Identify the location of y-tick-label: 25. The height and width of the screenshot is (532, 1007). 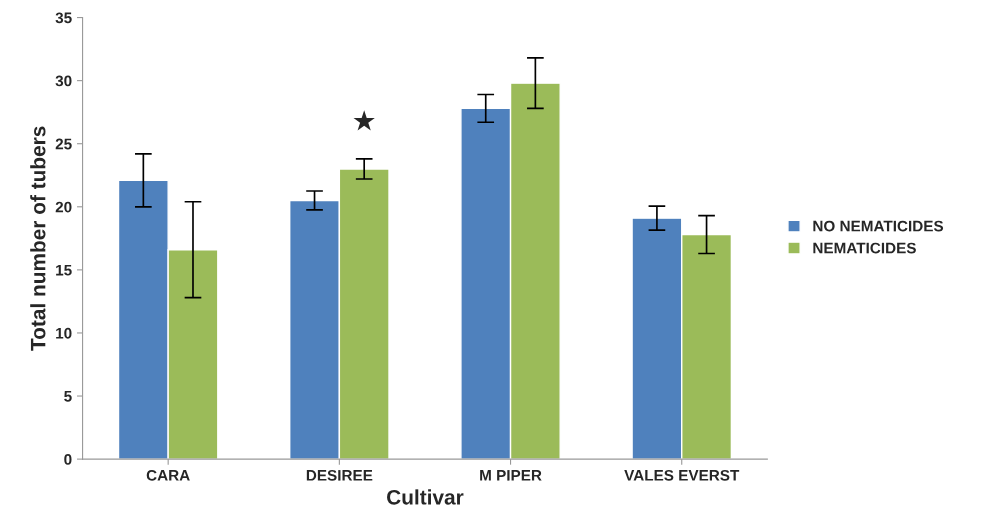
(63, 144).